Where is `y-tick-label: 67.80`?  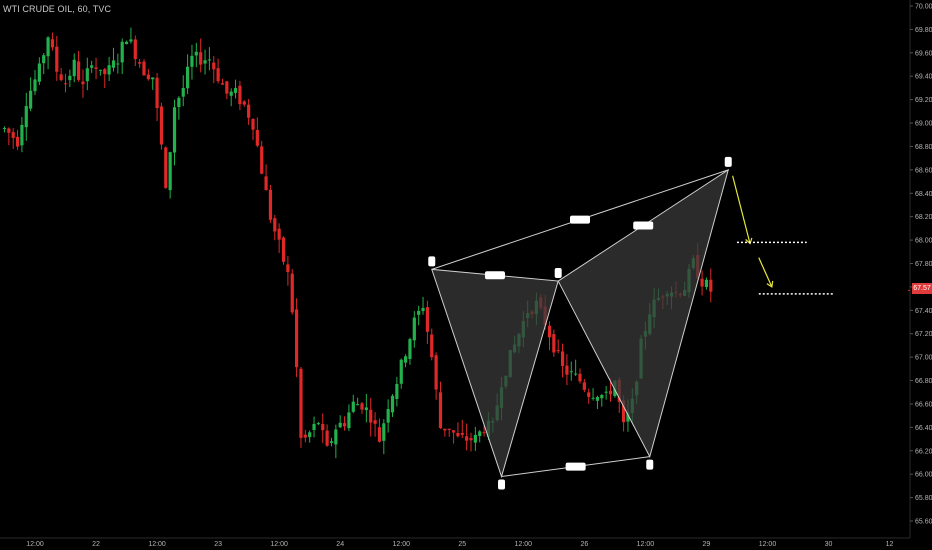
y-tick-label: 67.80 is located at coordinates (923, 264).